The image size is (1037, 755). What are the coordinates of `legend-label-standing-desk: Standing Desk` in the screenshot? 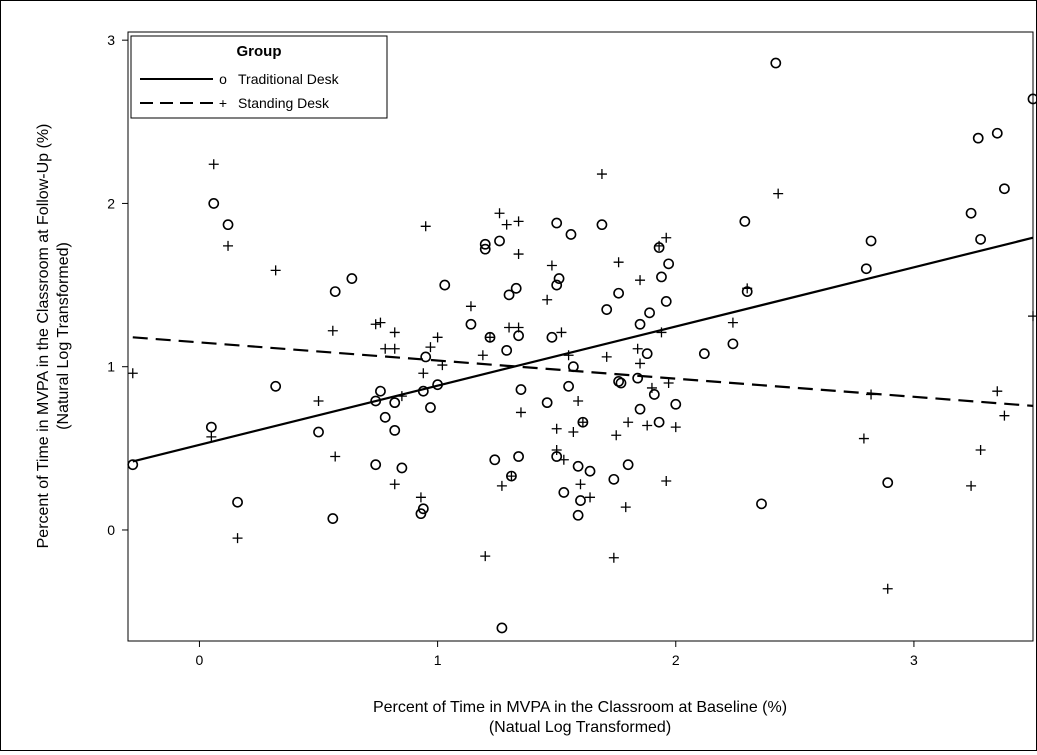 It's located at (284, 103).